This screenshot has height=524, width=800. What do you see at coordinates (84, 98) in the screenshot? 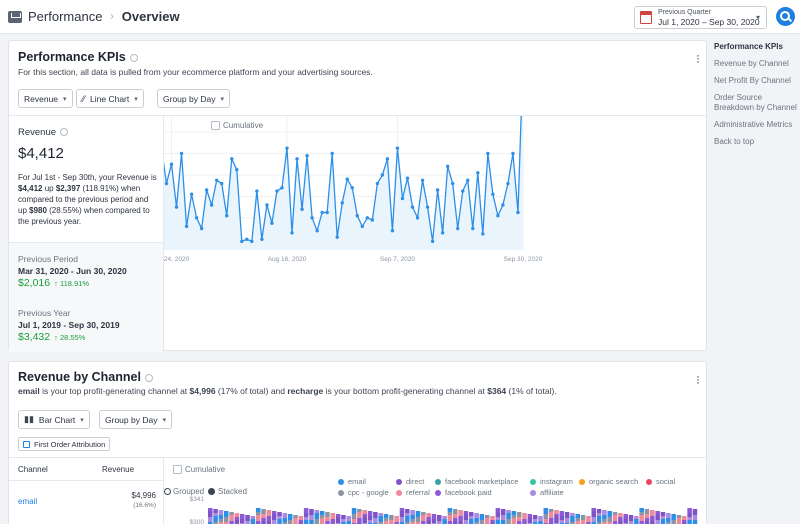
I see `line-chart-icon: ⁄⁄` at bounding box center [84, 98].